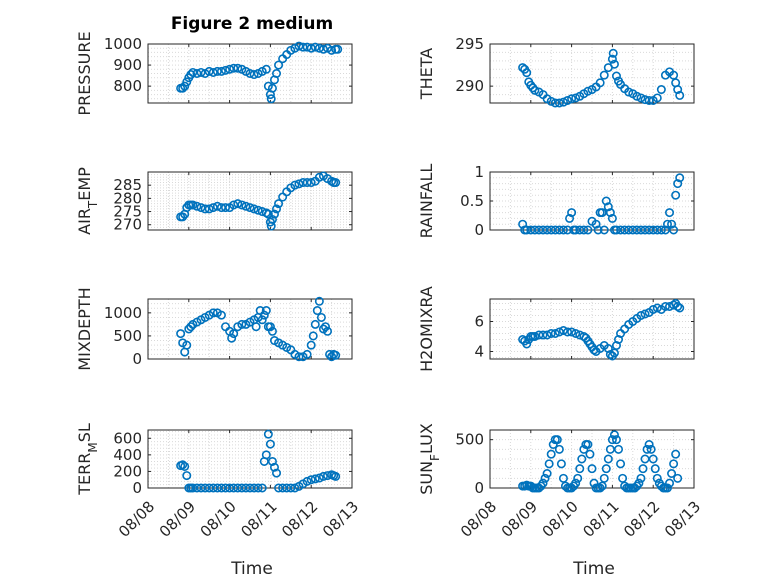 The image size is (778, 583). I want to click on x-tick-label: 08/12, so click(641, 519).